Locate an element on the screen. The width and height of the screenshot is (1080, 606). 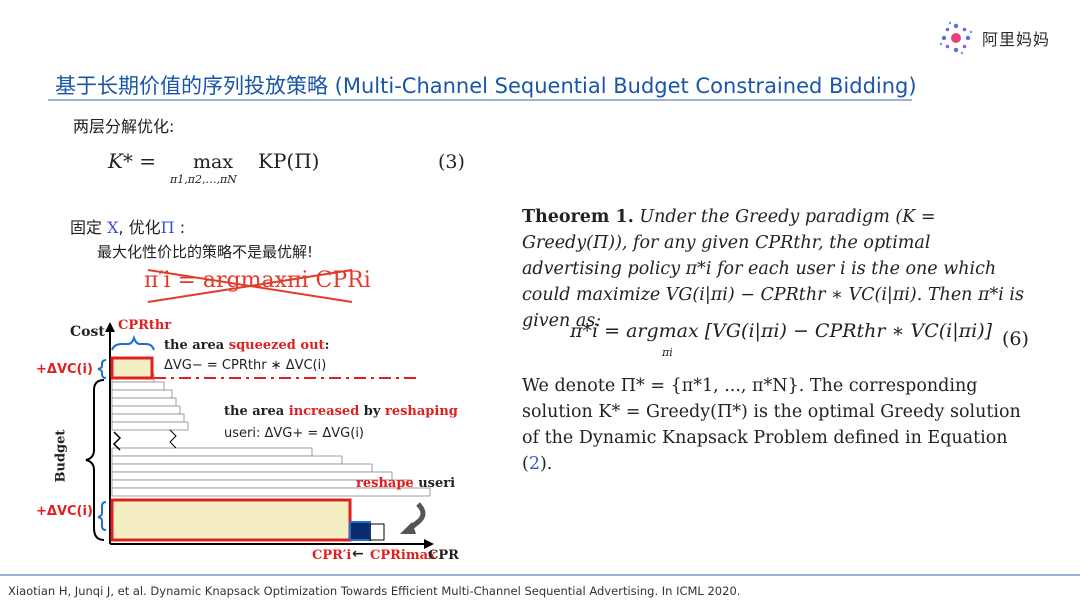
conclusion-italic2: defined in Equation ( is located at coordinates (765, 451).